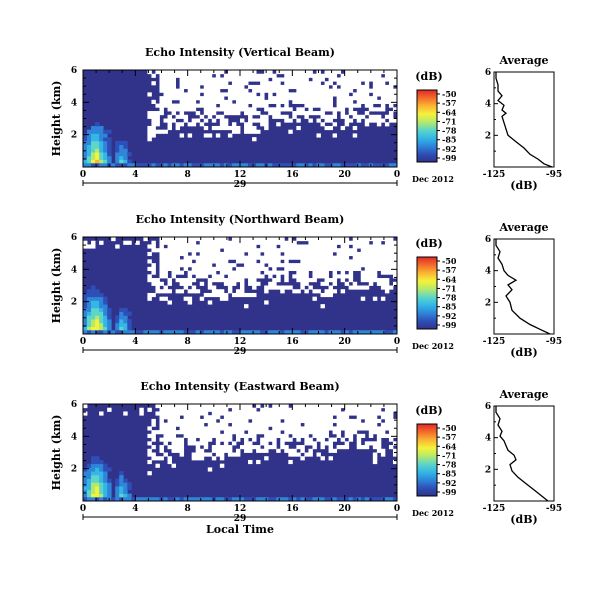 The image size is (610, 598). What do you see at coordinates (523, 519) in the screenshot?
I see `profile-xlabel: (dB)` at bounding box center [523, 519].